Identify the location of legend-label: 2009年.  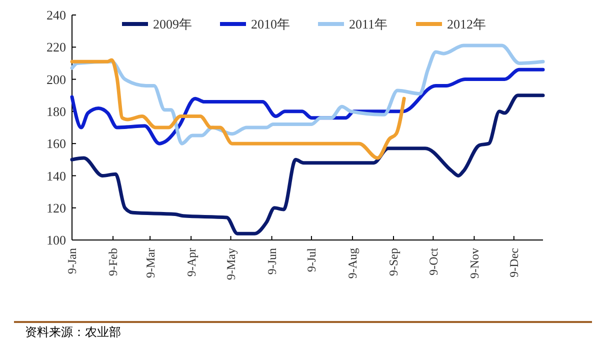
(172, 24).